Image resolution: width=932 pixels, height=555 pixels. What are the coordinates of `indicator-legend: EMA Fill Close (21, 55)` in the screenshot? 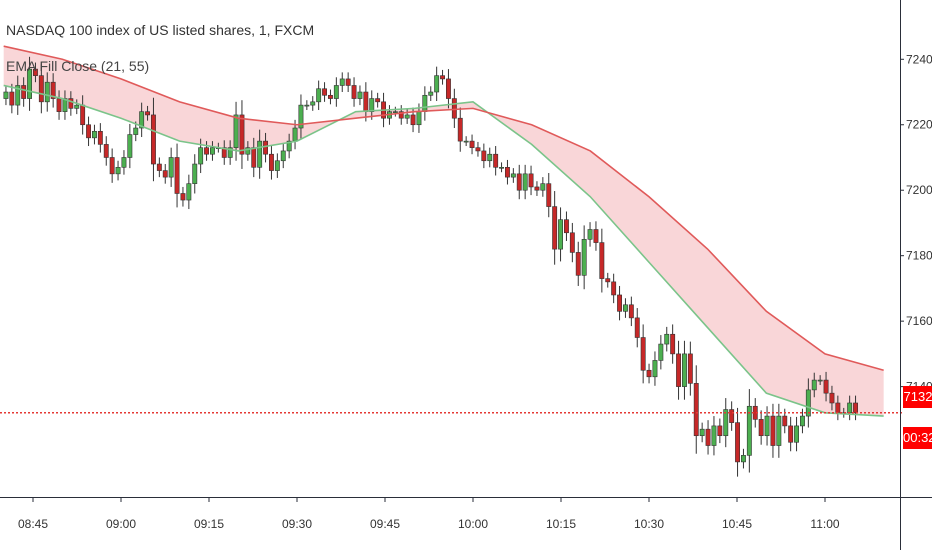 It's located at (78, 66).